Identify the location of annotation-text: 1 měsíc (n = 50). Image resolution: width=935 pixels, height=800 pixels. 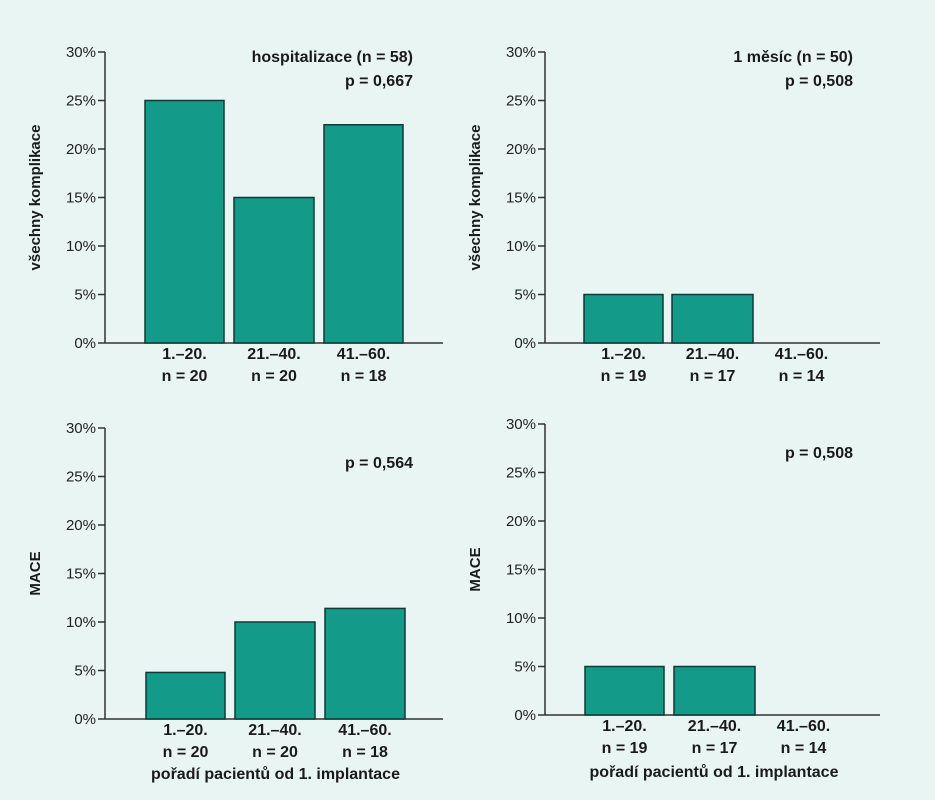
(793, 57).